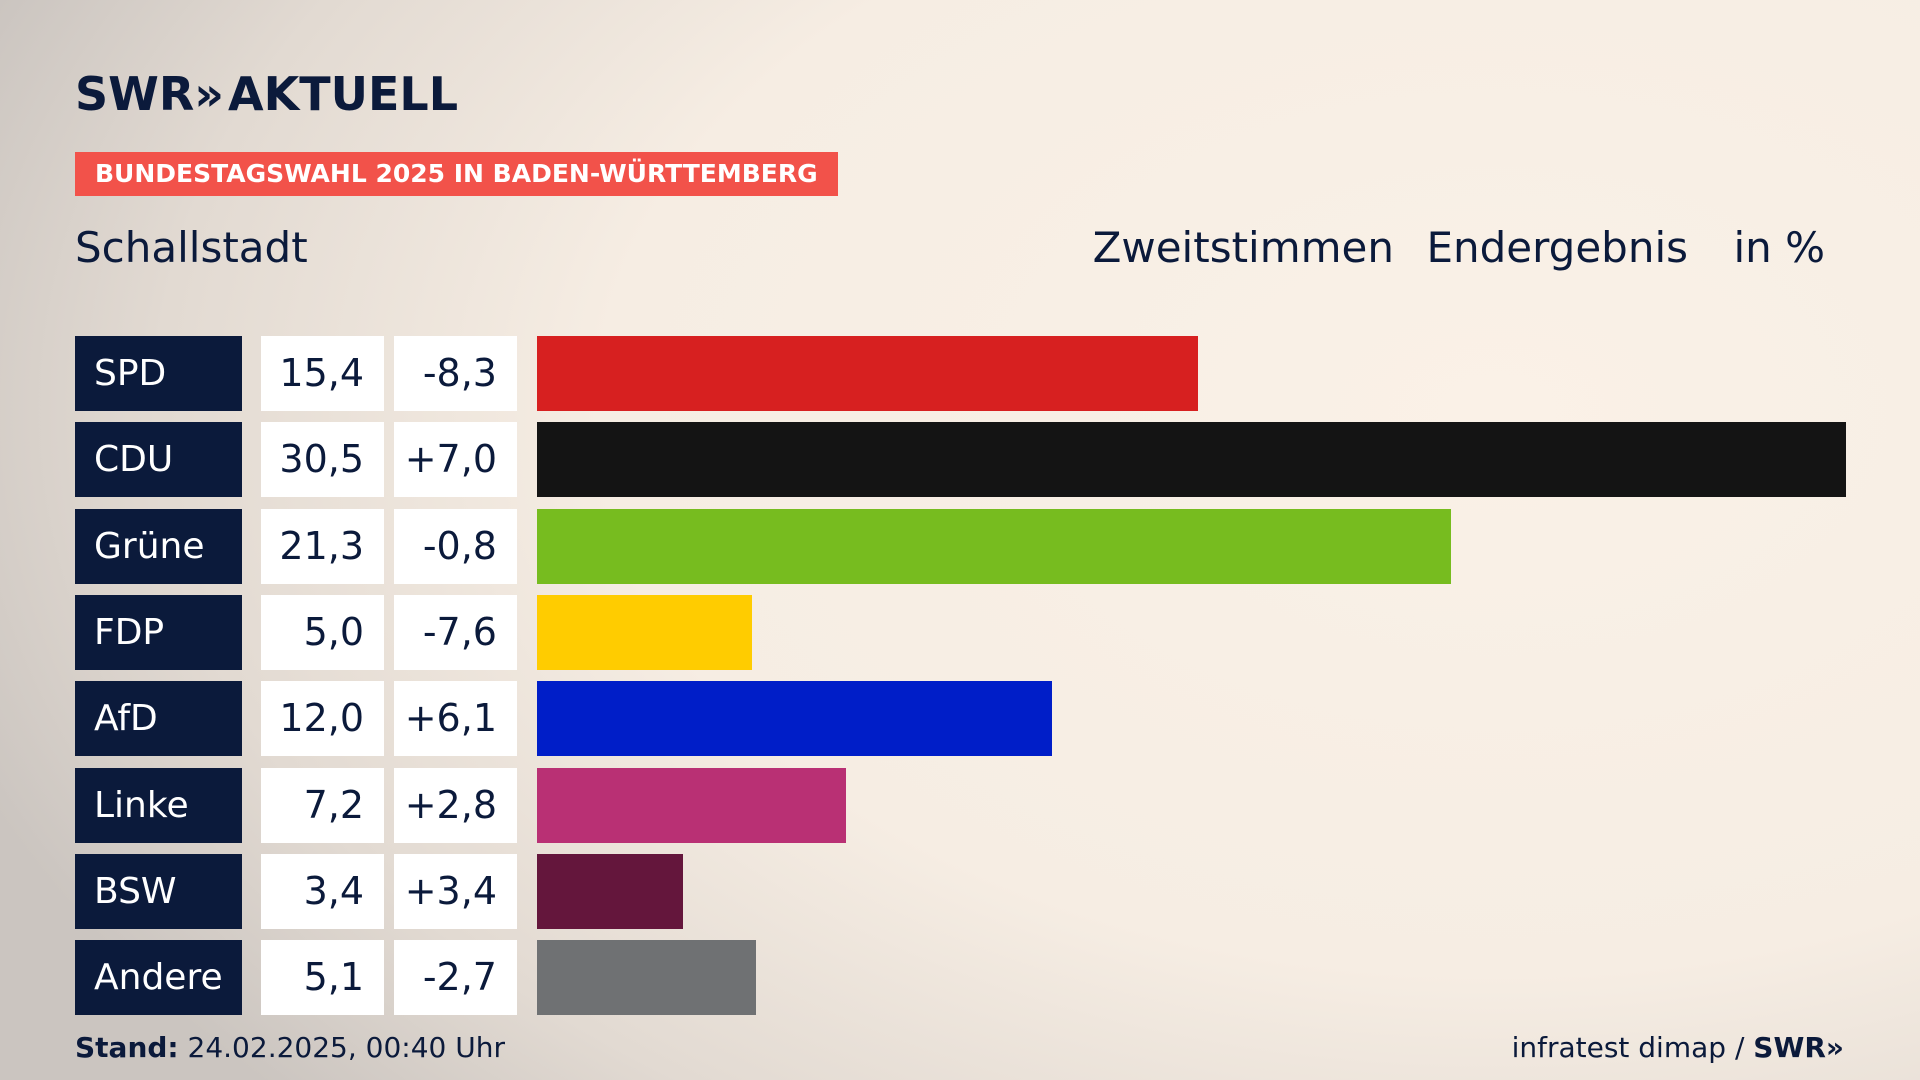 Image resolution: width=1920 pixels, height=1080 pixels. Describe the element at coordinates (646, 977) in the screenshot. I see `bar-andere` at that location.